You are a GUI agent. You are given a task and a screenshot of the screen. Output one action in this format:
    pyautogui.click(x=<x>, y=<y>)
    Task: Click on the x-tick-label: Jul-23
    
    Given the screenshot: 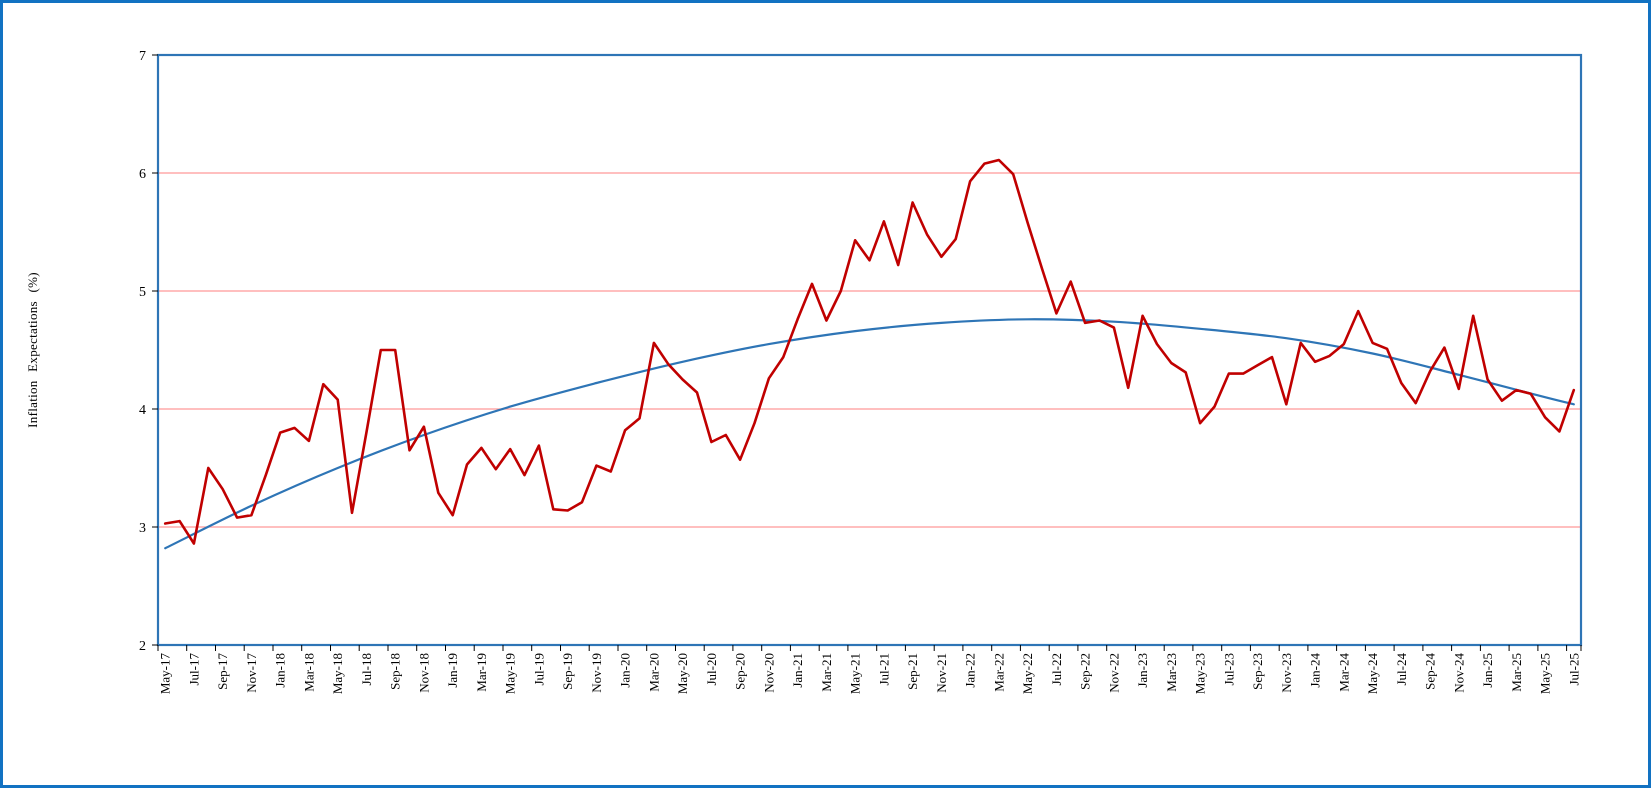 What is the action you would take?
    pyautogui.click(x=1228, y=669)
    